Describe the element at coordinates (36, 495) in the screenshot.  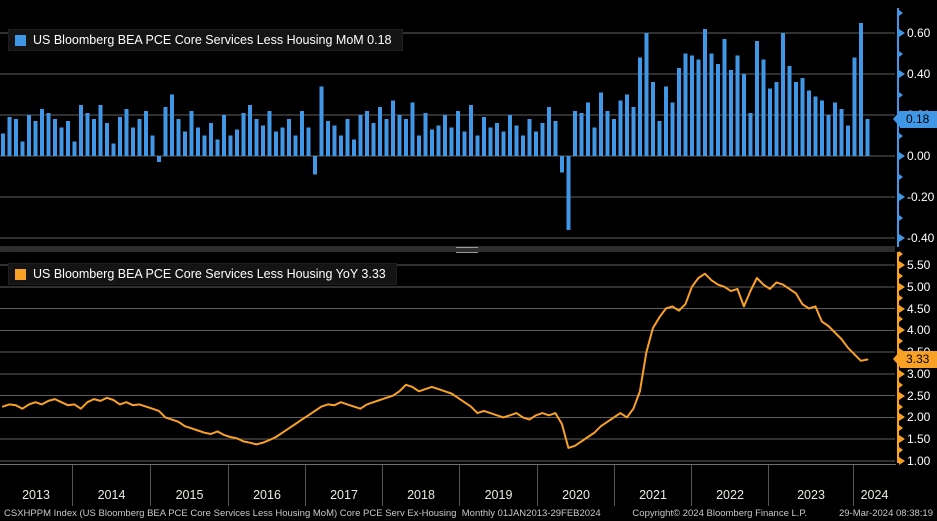
I see `year-label: 2013` at that location.